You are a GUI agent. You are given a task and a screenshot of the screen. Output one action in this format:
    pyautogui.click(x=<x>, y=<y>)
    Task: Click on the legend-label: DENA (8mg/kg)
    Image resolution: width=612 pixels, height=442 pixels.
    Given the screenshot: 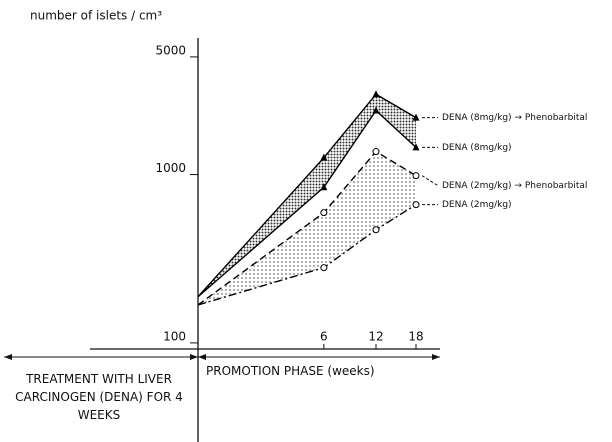 What is the action you would take?
    pyautogui.click(x=477, y=148)
    